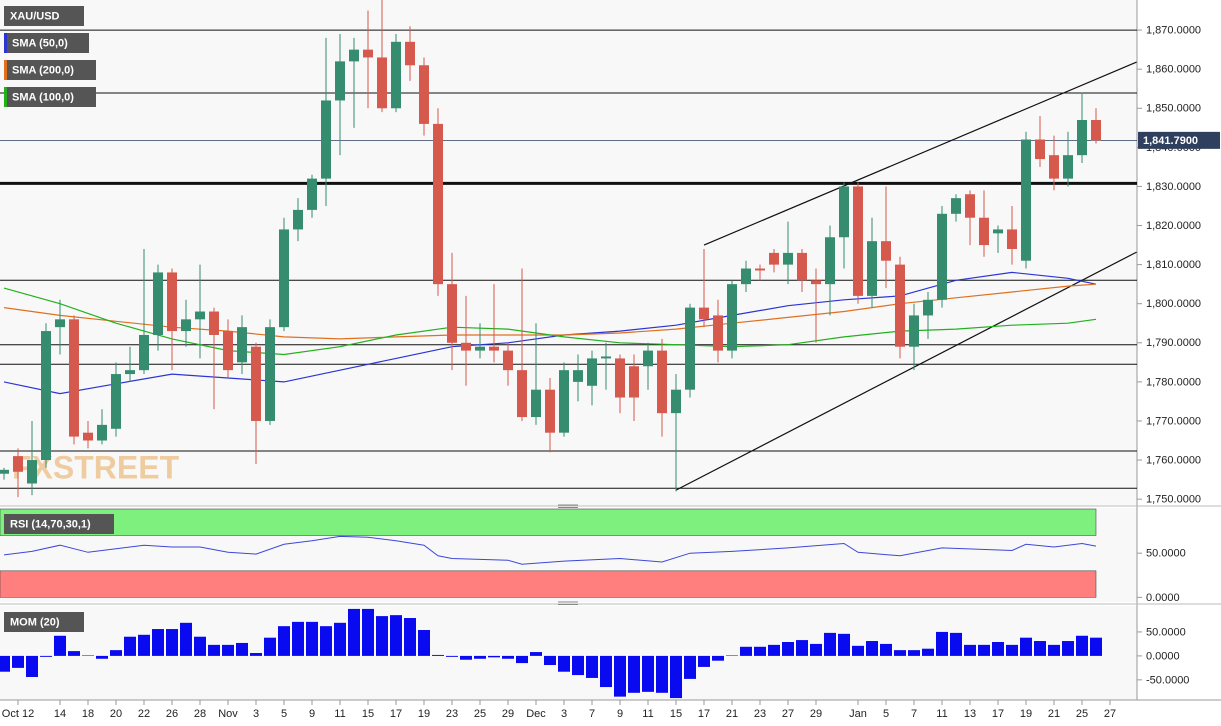  What do you see at coordinates (1173, 343) in the screenshot?
I see `y-tick-label: 1,790.0000` at bounding box center [1173, 343].